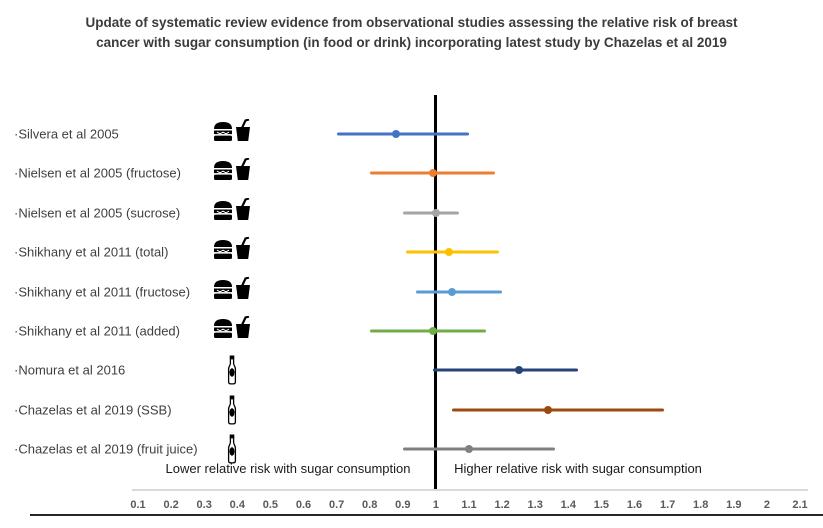 The width and height of the screenshot is (823, 528). I want to click on x-axis-tick-label: 1.3, so click(535, 505).